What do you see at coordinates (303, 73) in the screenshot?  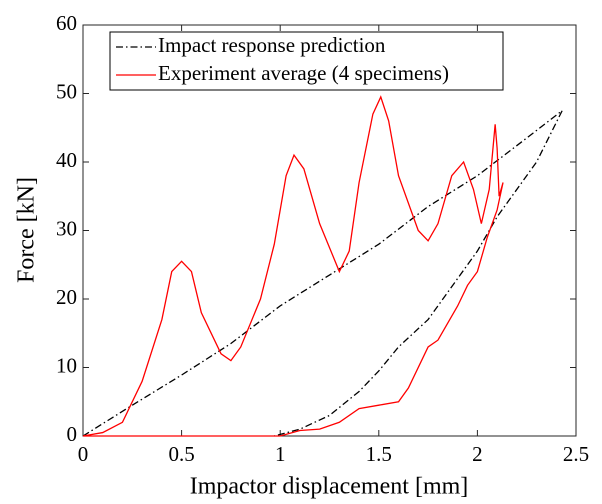 I see `legend-label: Experiment average (4 specimens)` at bounding box center [303, 73].